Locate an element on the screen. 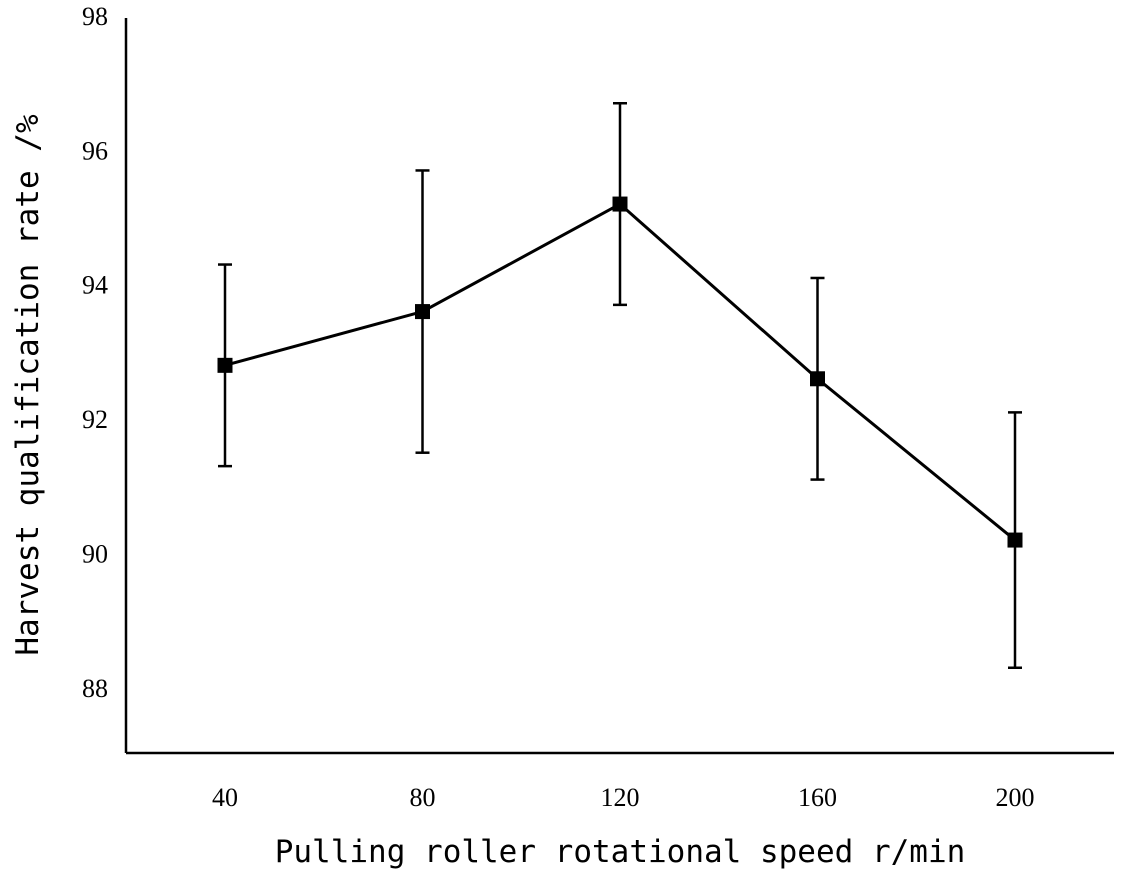 The image size is (1124, 879). y-tick-label: 98 is located at coordinates (95, 16).